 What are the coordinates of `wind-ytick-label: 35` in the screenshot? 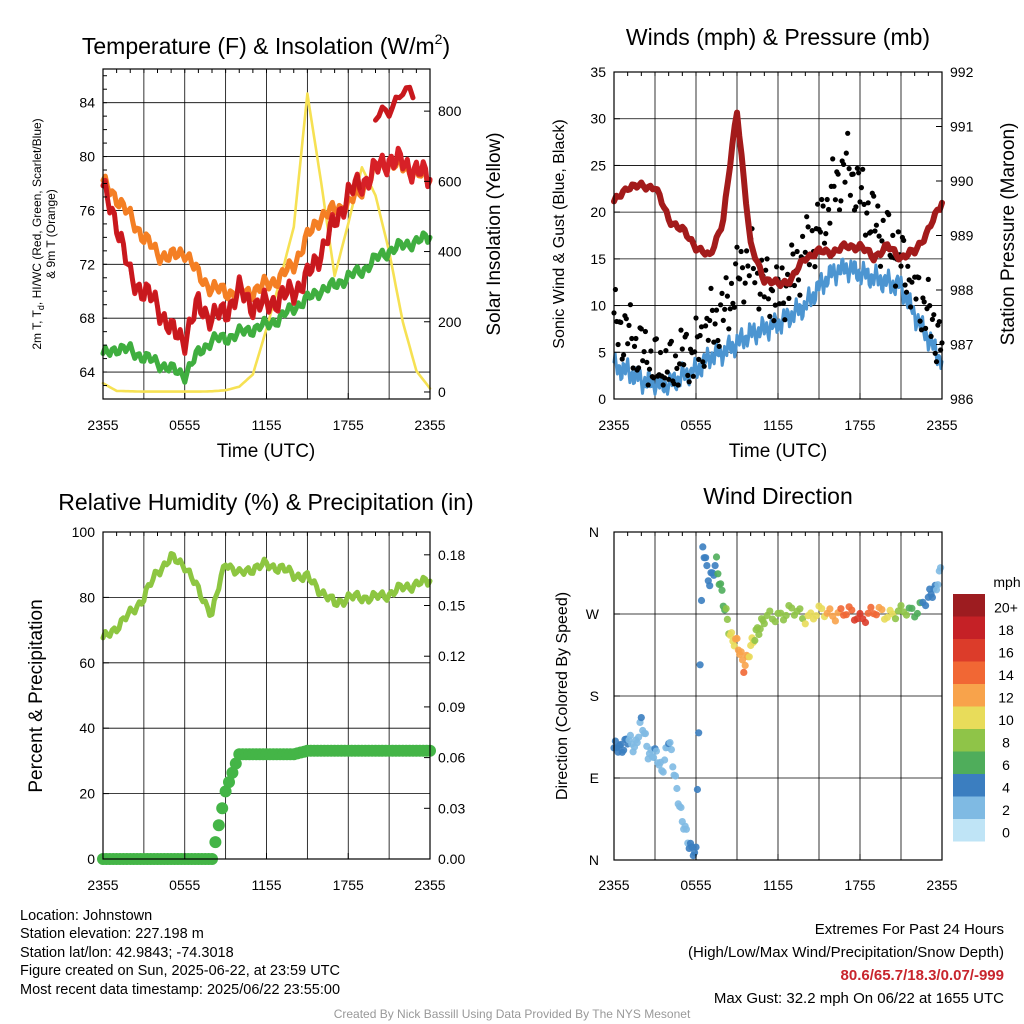 It's located at (598, 72).